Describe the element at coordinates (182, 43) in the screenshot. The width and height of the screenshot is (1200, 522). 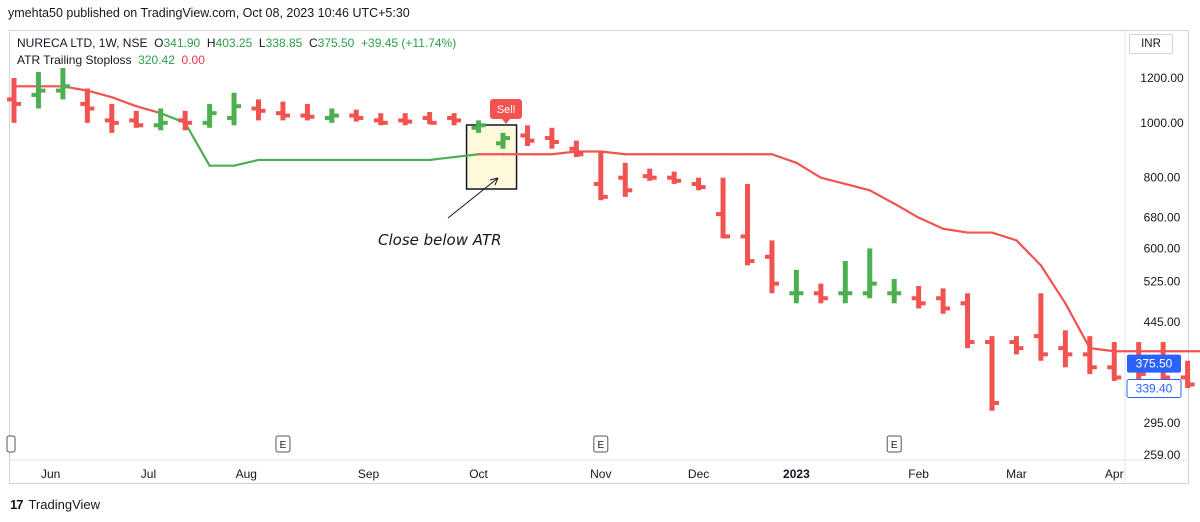
I see `open-value: 341.90` at that location.